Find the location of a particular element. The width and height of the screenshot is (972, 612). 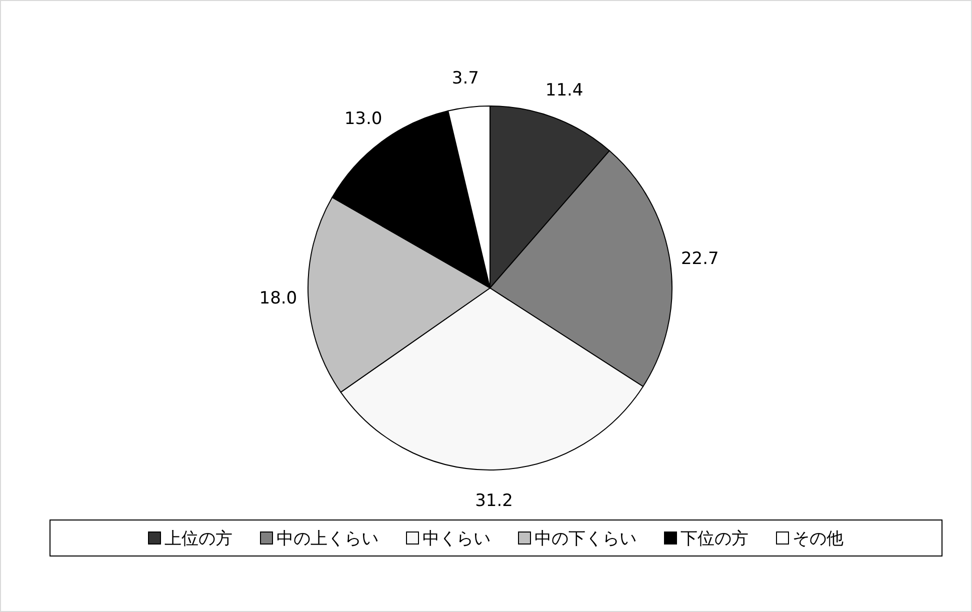

data-label: 11.4 is located at coordinates (564, 90).